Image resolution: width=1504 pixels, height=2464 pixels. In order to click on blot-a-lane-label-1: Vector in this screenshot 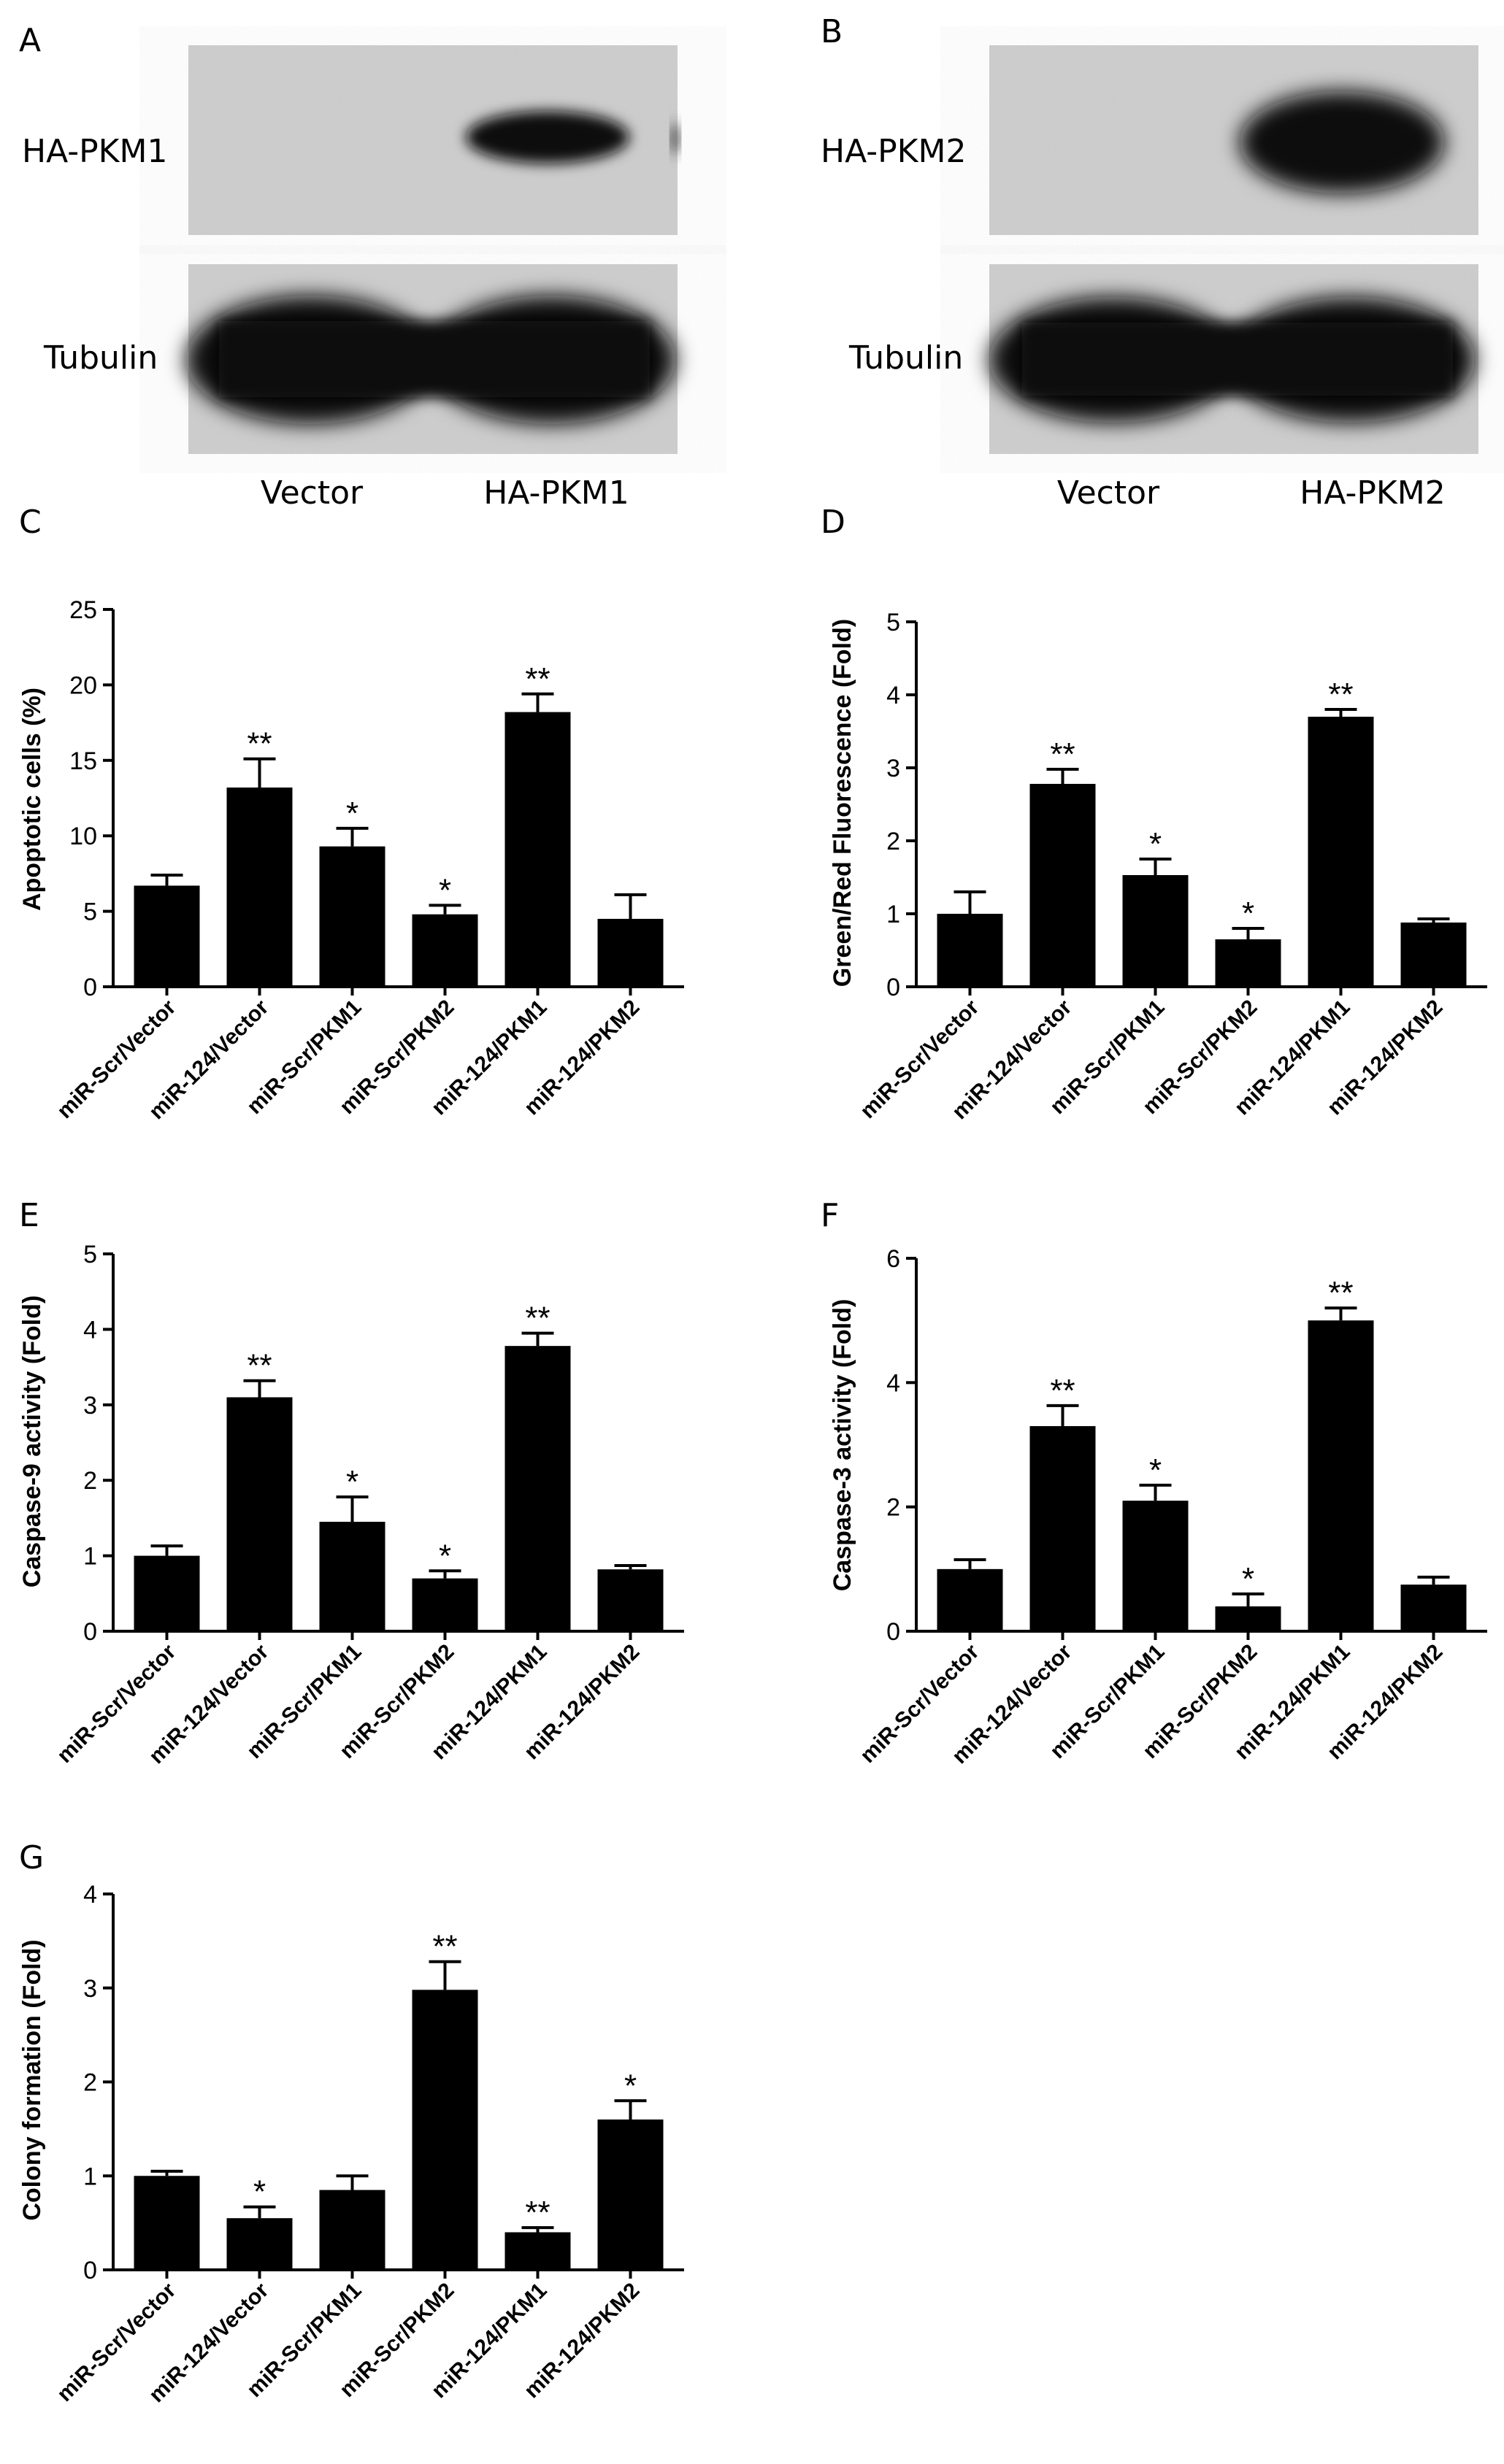, I will do `click(312, 493)`.